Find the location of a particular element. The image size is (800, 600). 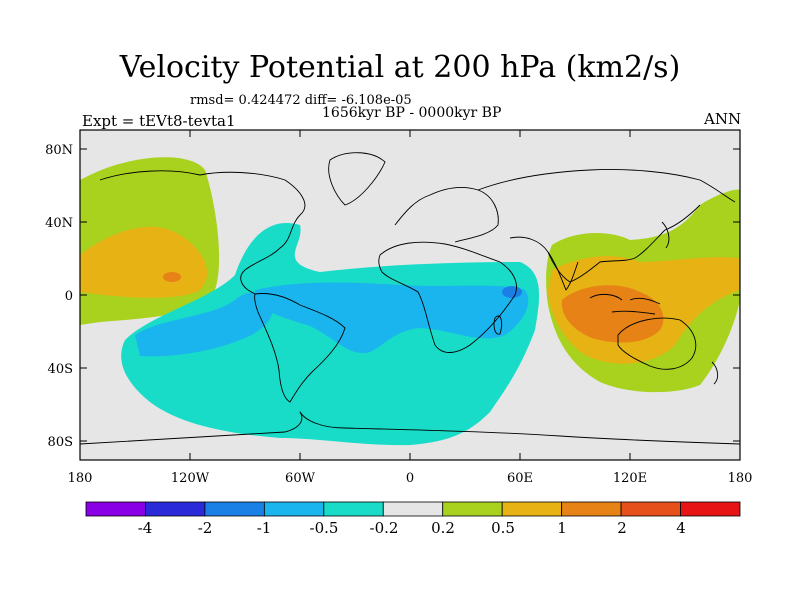

coast-greenland is located at coordinates (357, 179).